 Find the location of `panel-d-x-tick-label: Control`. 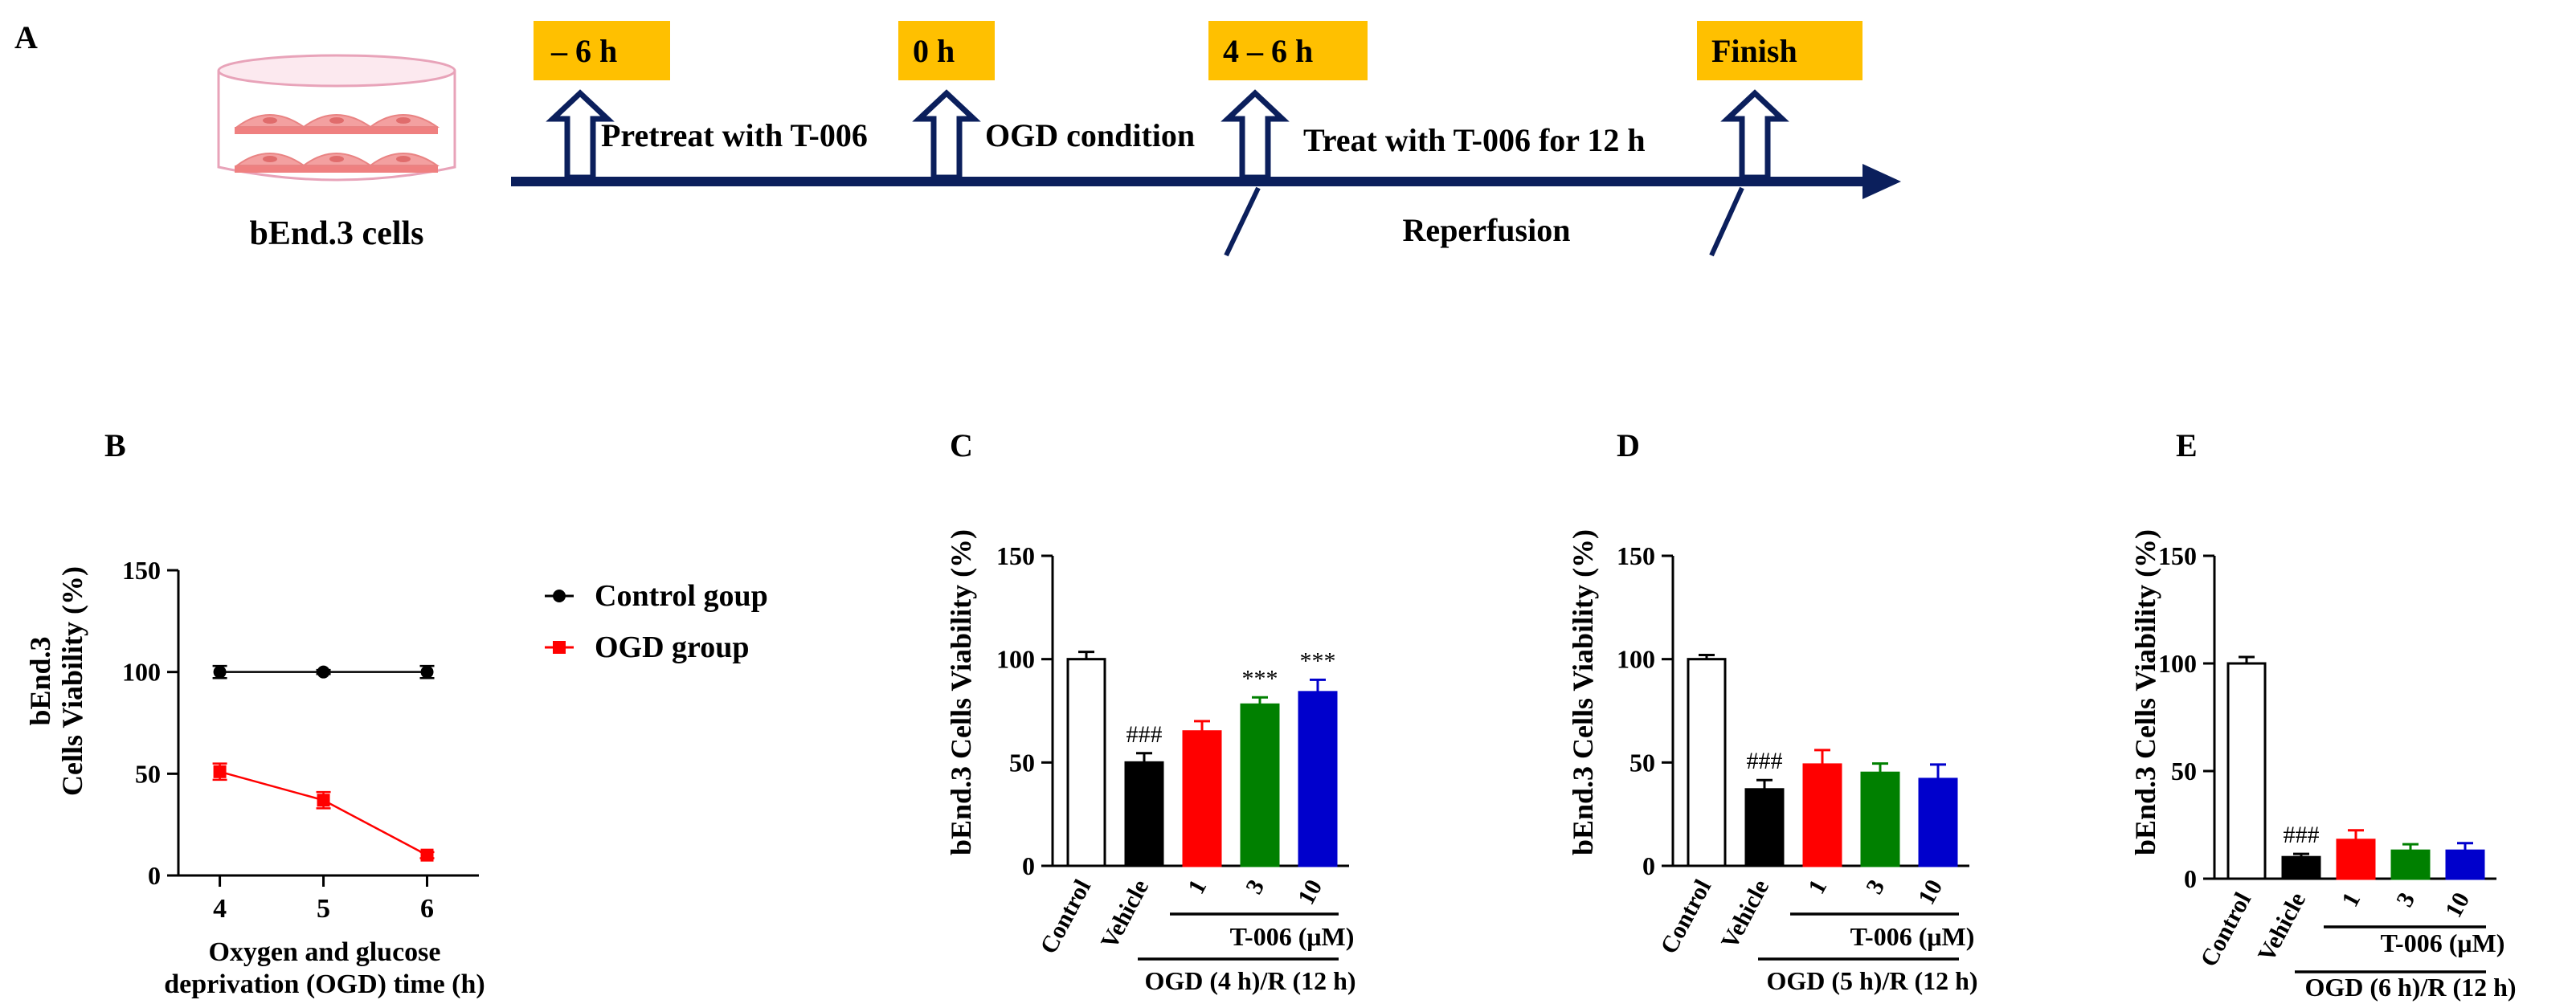

panel-d-x-tick-label: Control is located at coordinates (1685, 916).